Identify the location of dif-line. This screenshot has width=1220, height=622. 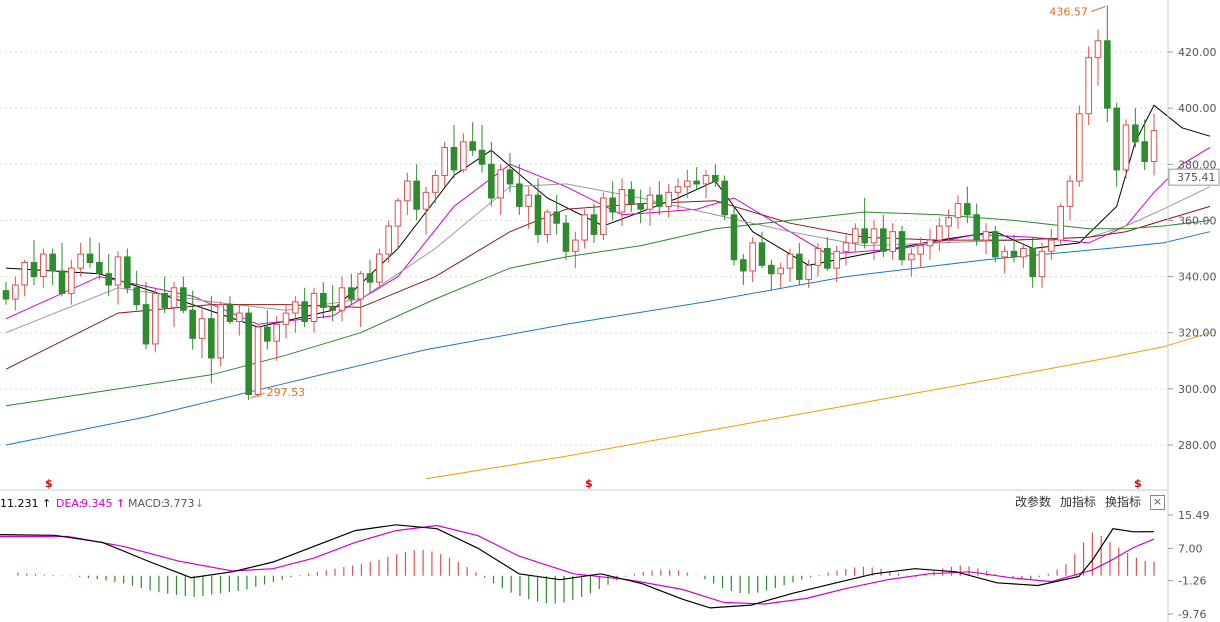
(577, 566).